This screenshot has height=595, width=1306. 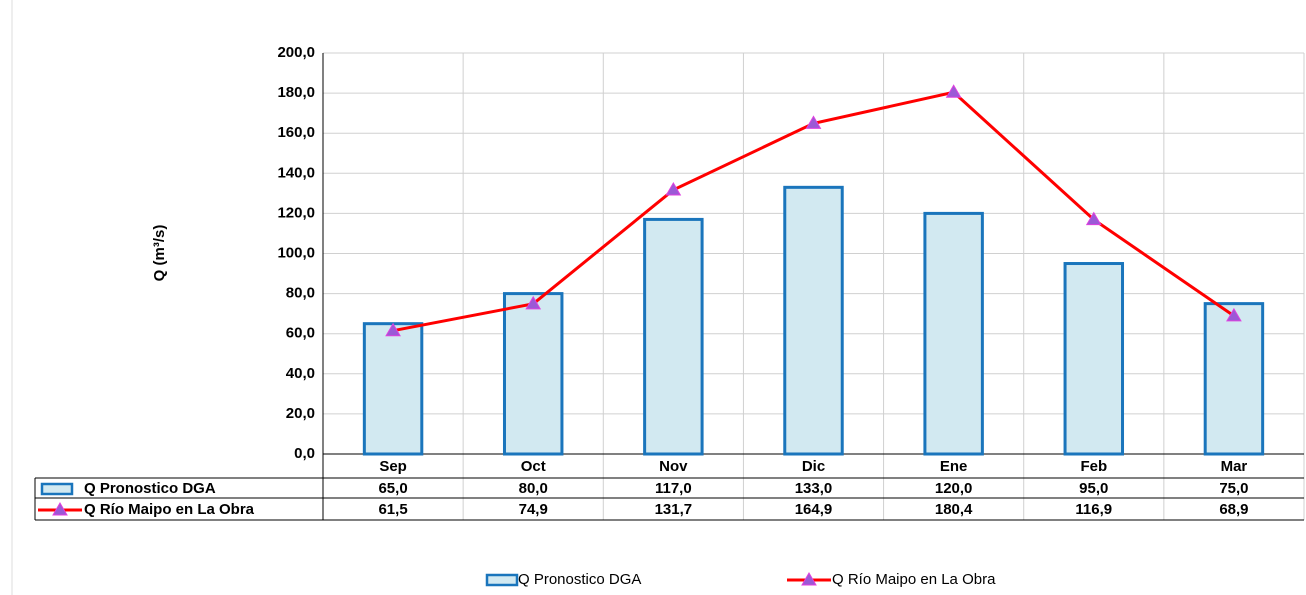 What do you see at coordinates (296, 252) in the screenshot?
I see `y-tick-label: 100,0` at bounding box center [296, 252].